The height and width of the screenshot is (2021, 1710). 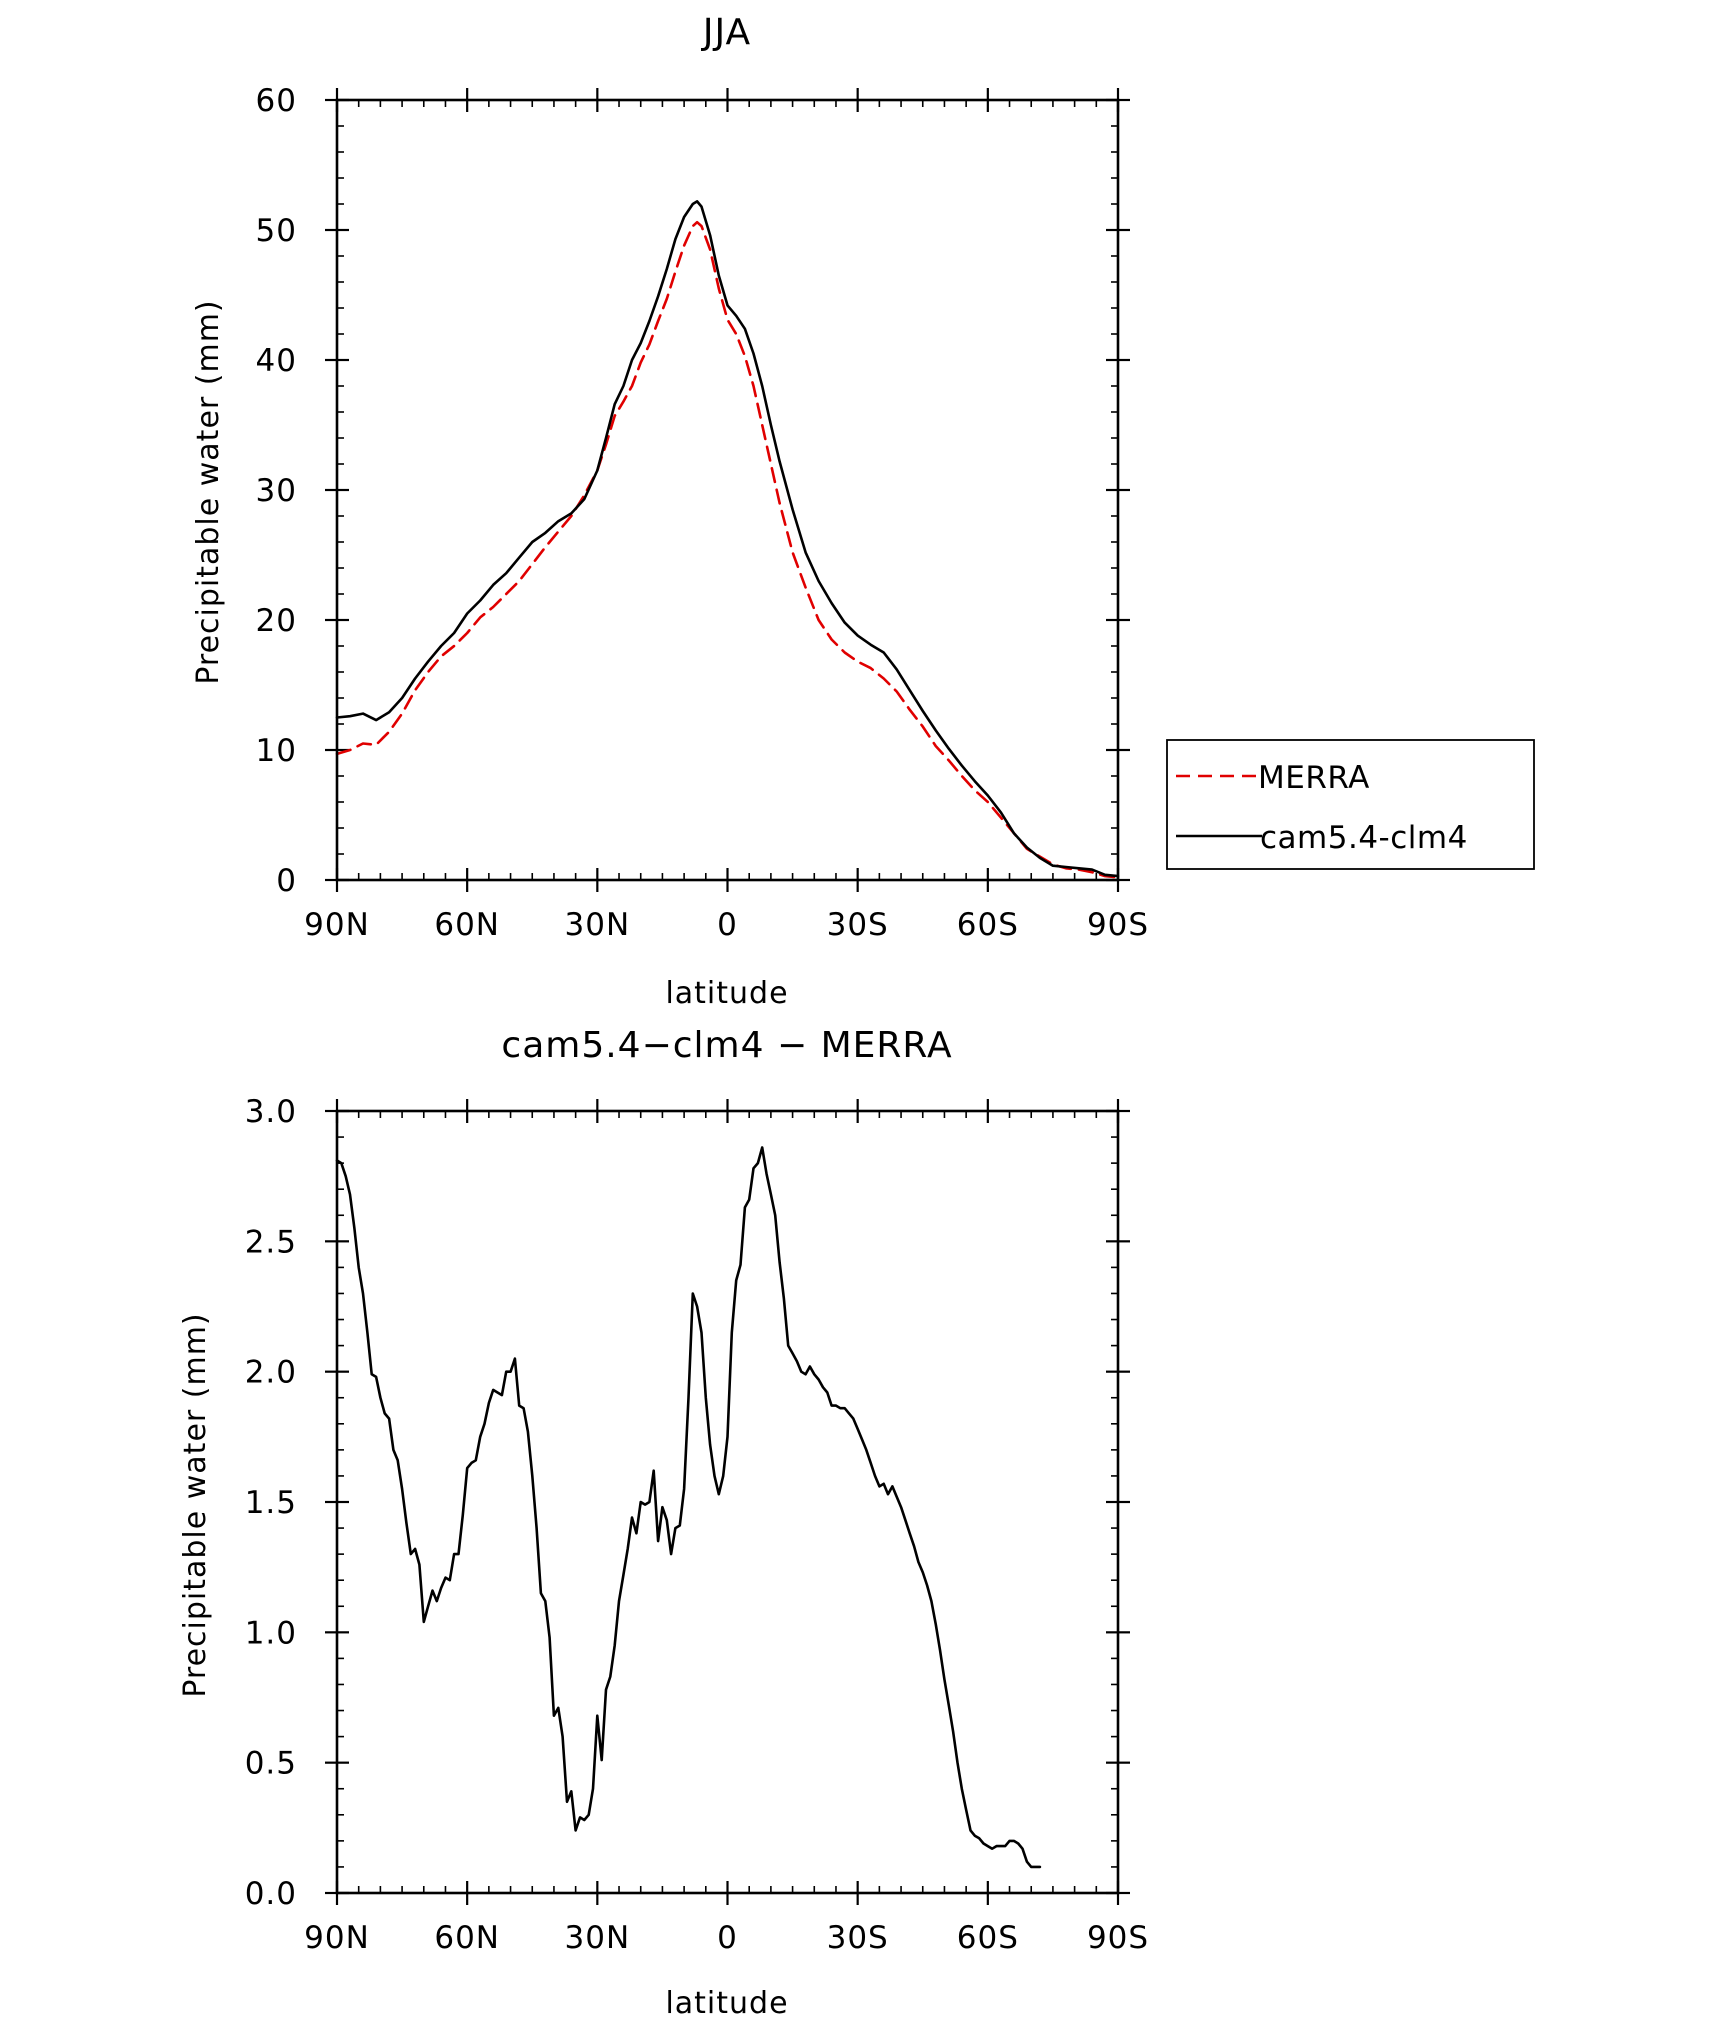 What do you see at coordinates (276, 621) in the screenshot?
I see `y-tick-label: 20` at bounding box center [276, 621].